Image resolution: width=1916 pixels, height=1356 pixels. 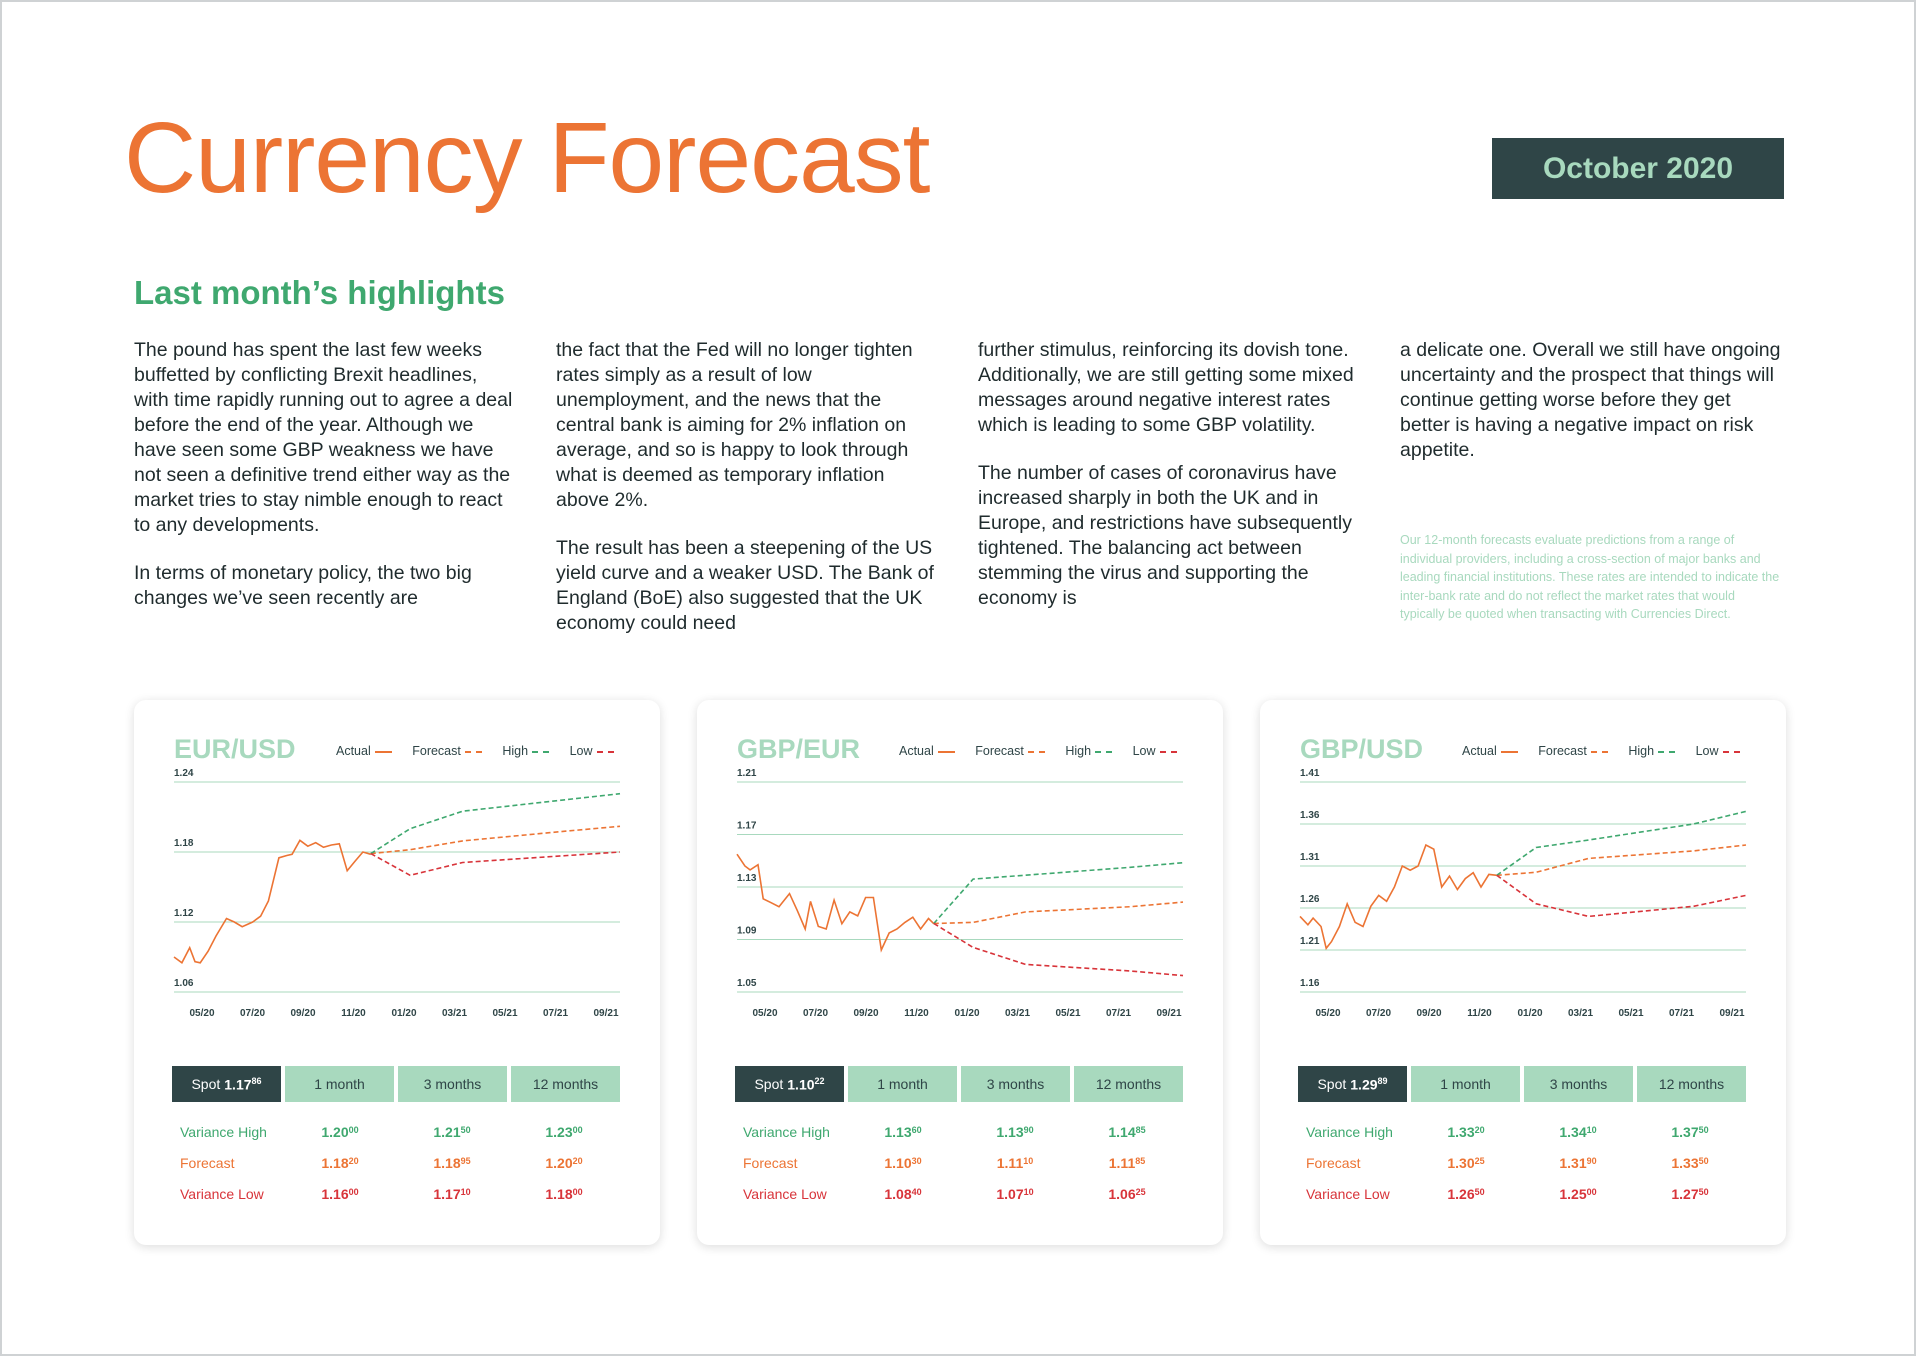 I want to click on y-tick-label: 1.26, so click(x=1310, y=899).